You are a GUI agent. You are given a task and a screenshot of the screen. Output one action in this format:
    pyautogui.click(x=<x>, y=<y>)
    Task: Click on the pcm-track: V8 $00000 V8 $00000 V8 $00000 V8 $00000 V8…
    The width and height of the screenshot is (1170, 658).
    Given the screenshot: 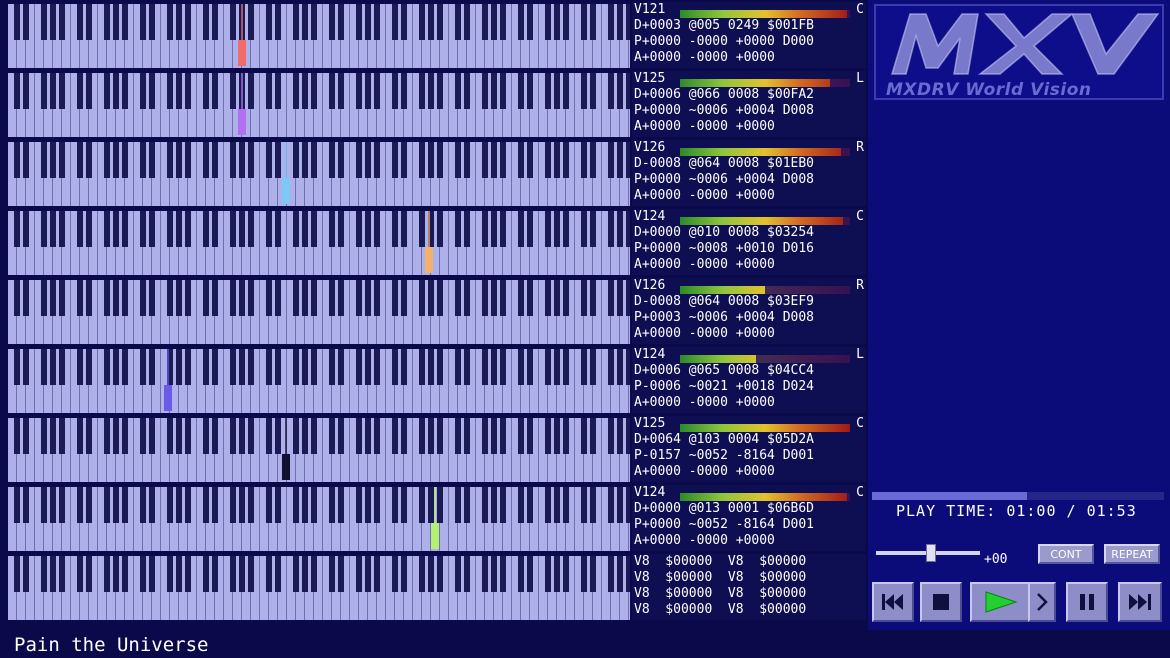 What is the action you would take?
    pyautogui.click(x=435, y=587)
    